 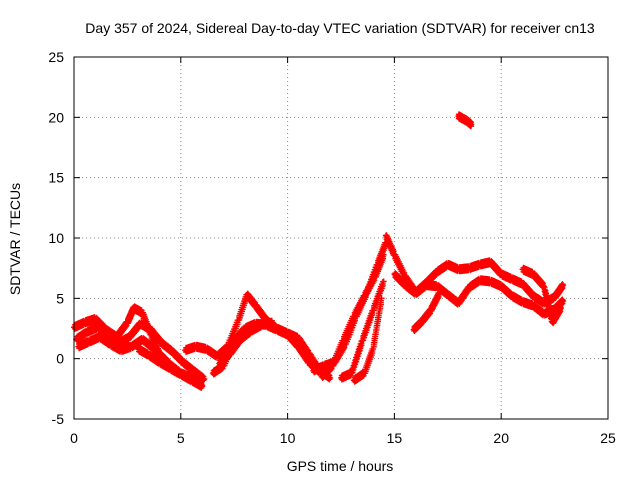 What do you see at coordinates (56, 57) in the screenshot?
I see `y-tick-label: 25` at bounding box center [56, 57].